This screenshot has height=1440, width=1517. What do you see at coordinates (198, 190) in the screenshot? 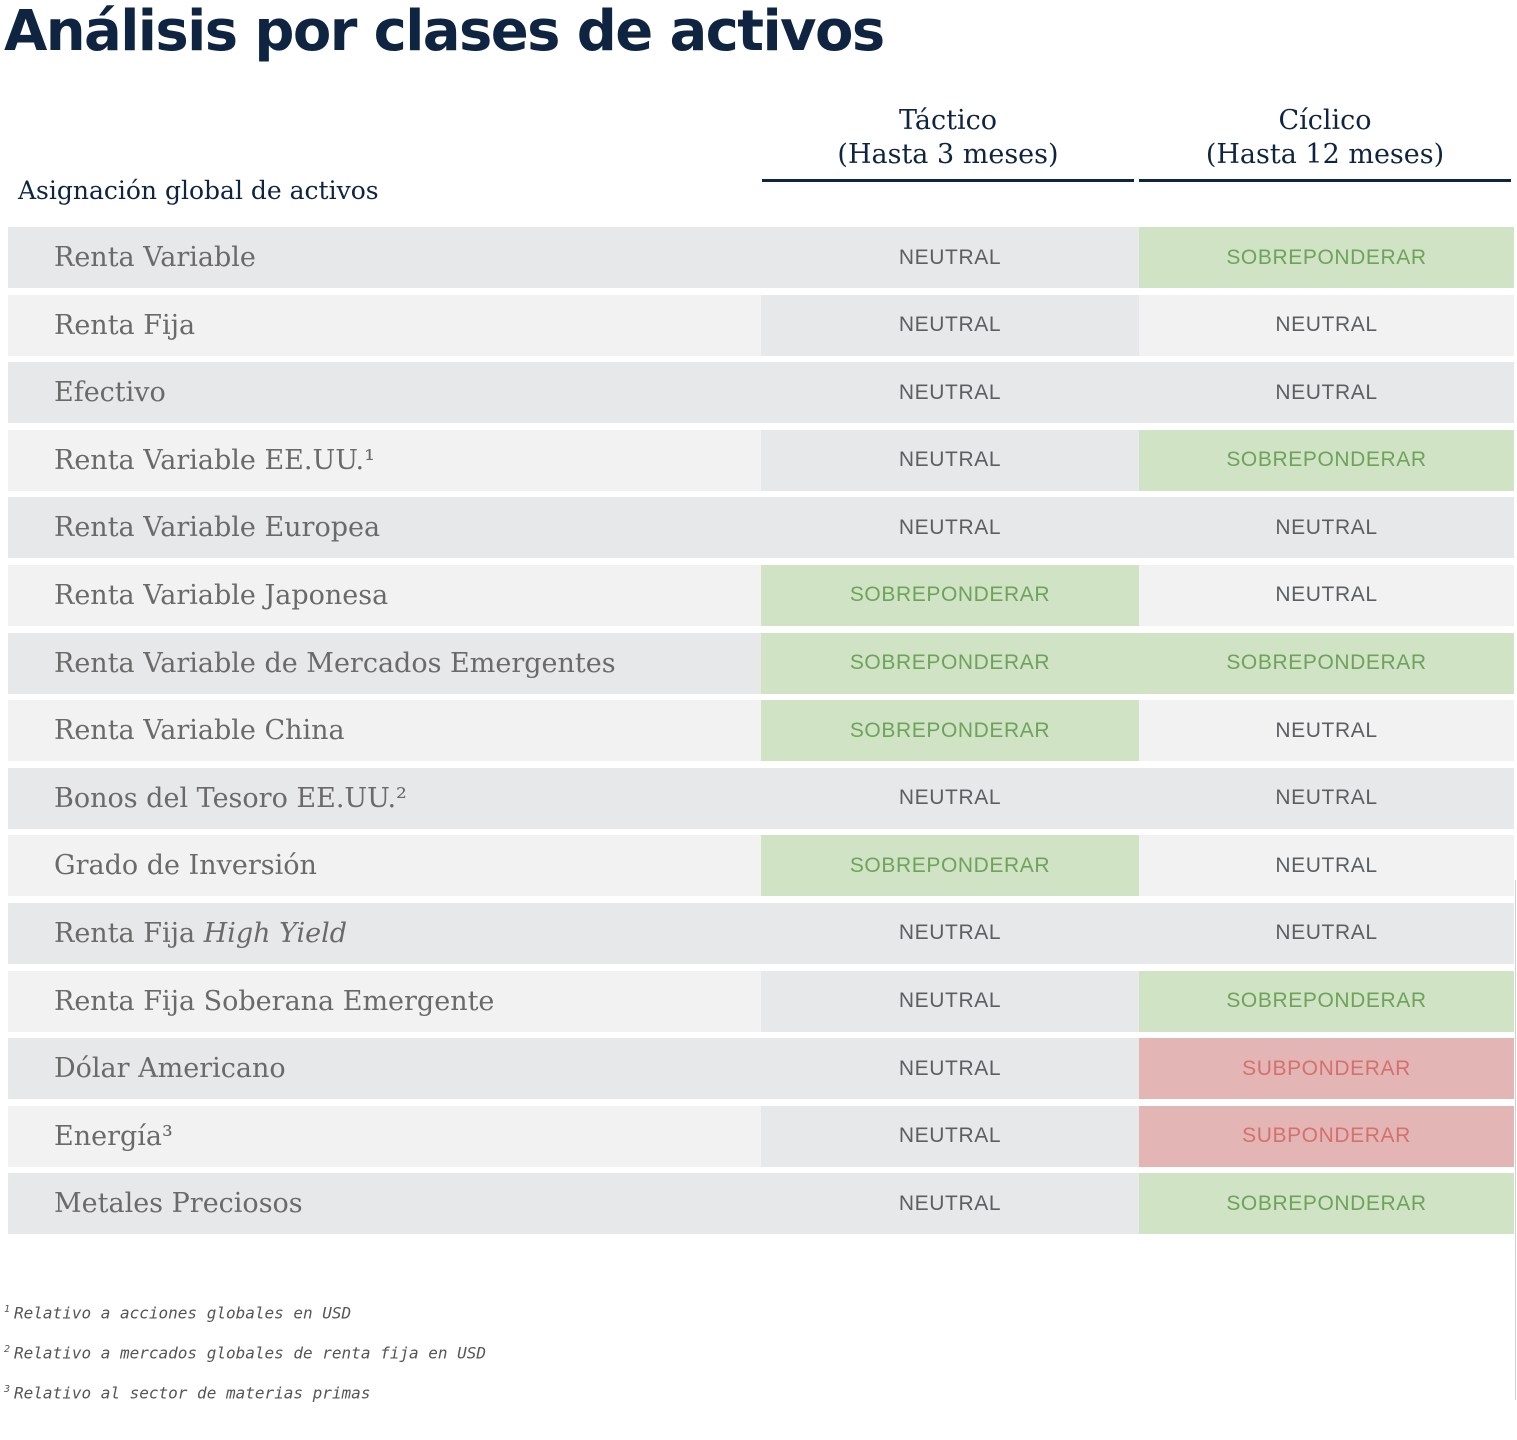
I see `section-label: Asignación global de activos` at bounding box center [198, 190].